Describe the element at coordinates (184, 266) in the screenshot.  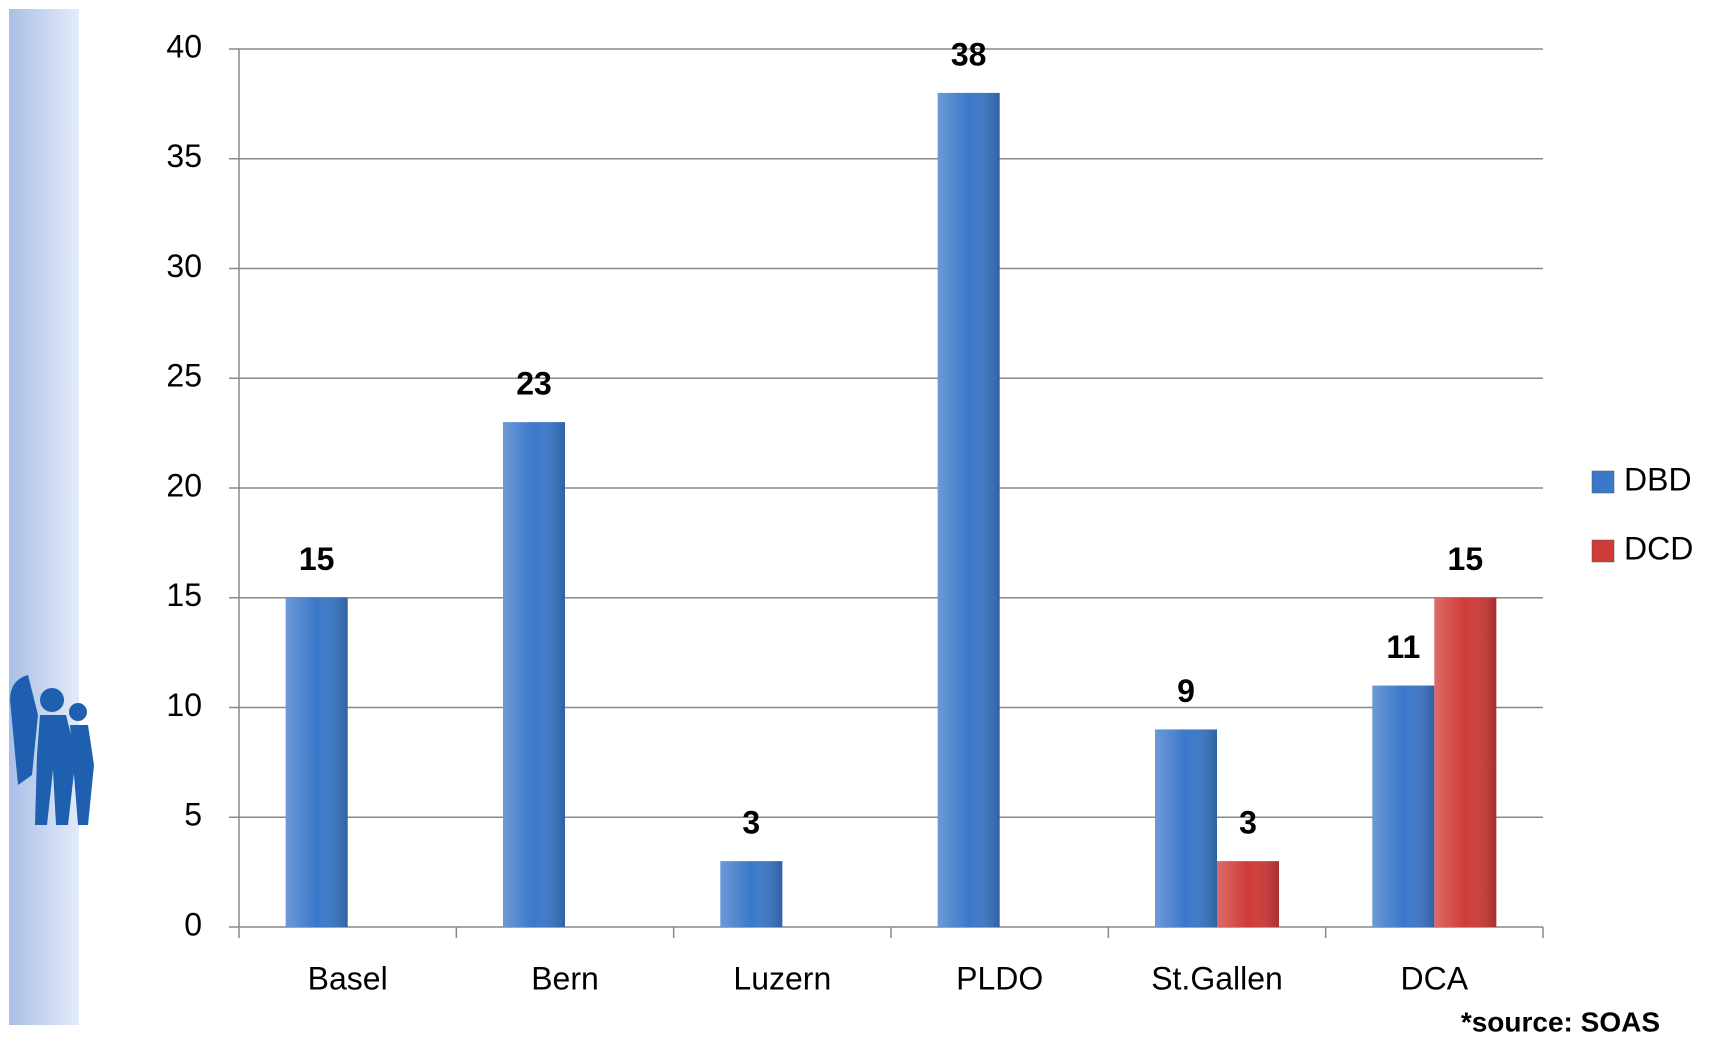
I see `y-tick-label: 30` at that location.